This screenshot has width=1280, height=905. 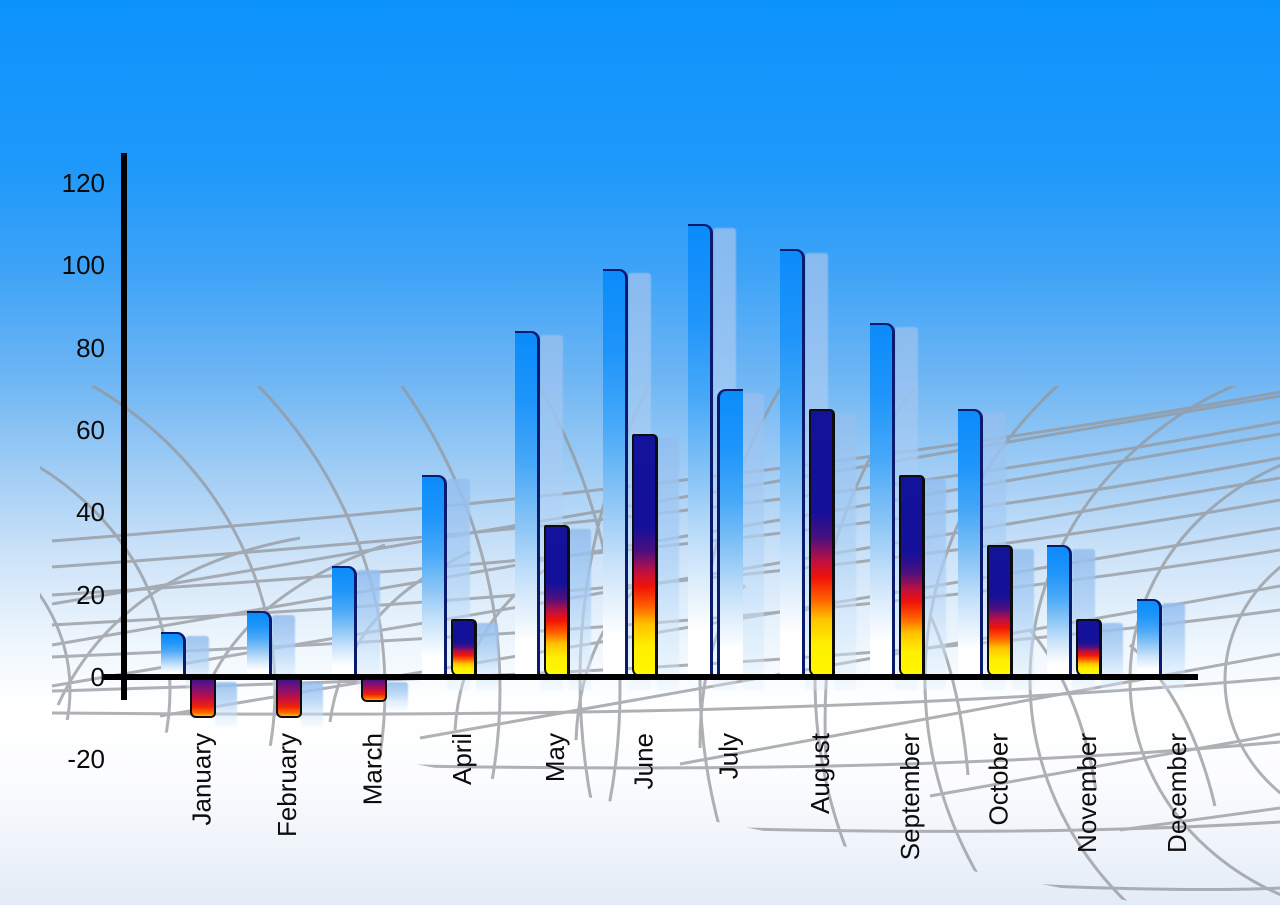 What do you see at coordinates (124, 426) in the screenshot?
I see `y-axis` at bounding box center [124, 426].